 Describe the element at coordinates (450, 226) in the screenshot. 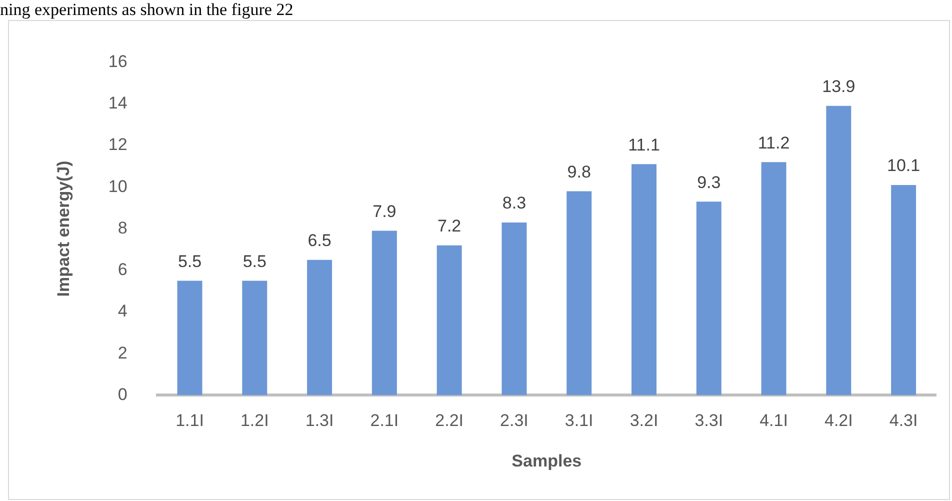

I see `data-label: 7.2` at that location.